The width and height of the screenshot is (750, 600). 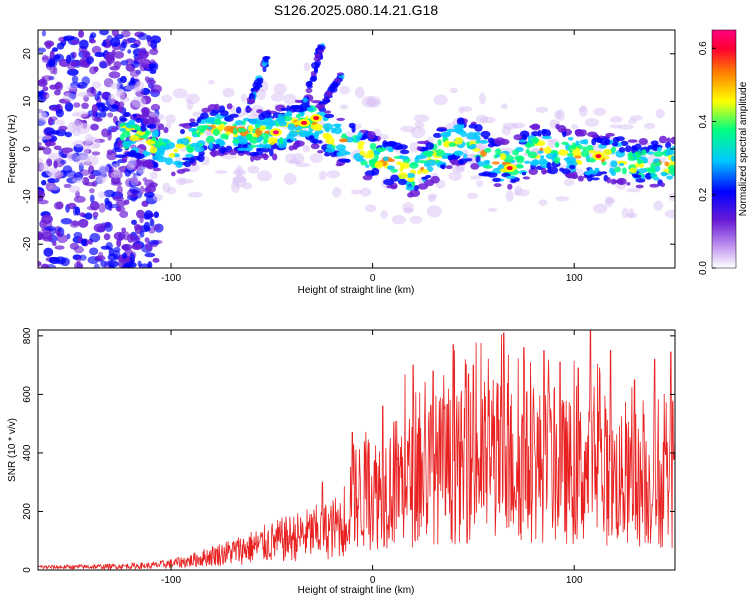 What do you see at coordinates (27, 570) in the screenshot?
I see `y-tick-label: 0` at bounding box center [27, 570].